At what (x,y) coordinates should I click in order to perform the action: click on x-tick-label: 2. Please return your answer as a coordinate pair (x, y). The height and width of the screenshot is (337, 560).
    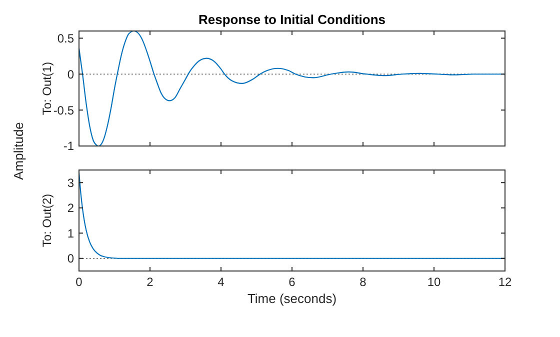
    Looking at the image, I should click on (150, 282).